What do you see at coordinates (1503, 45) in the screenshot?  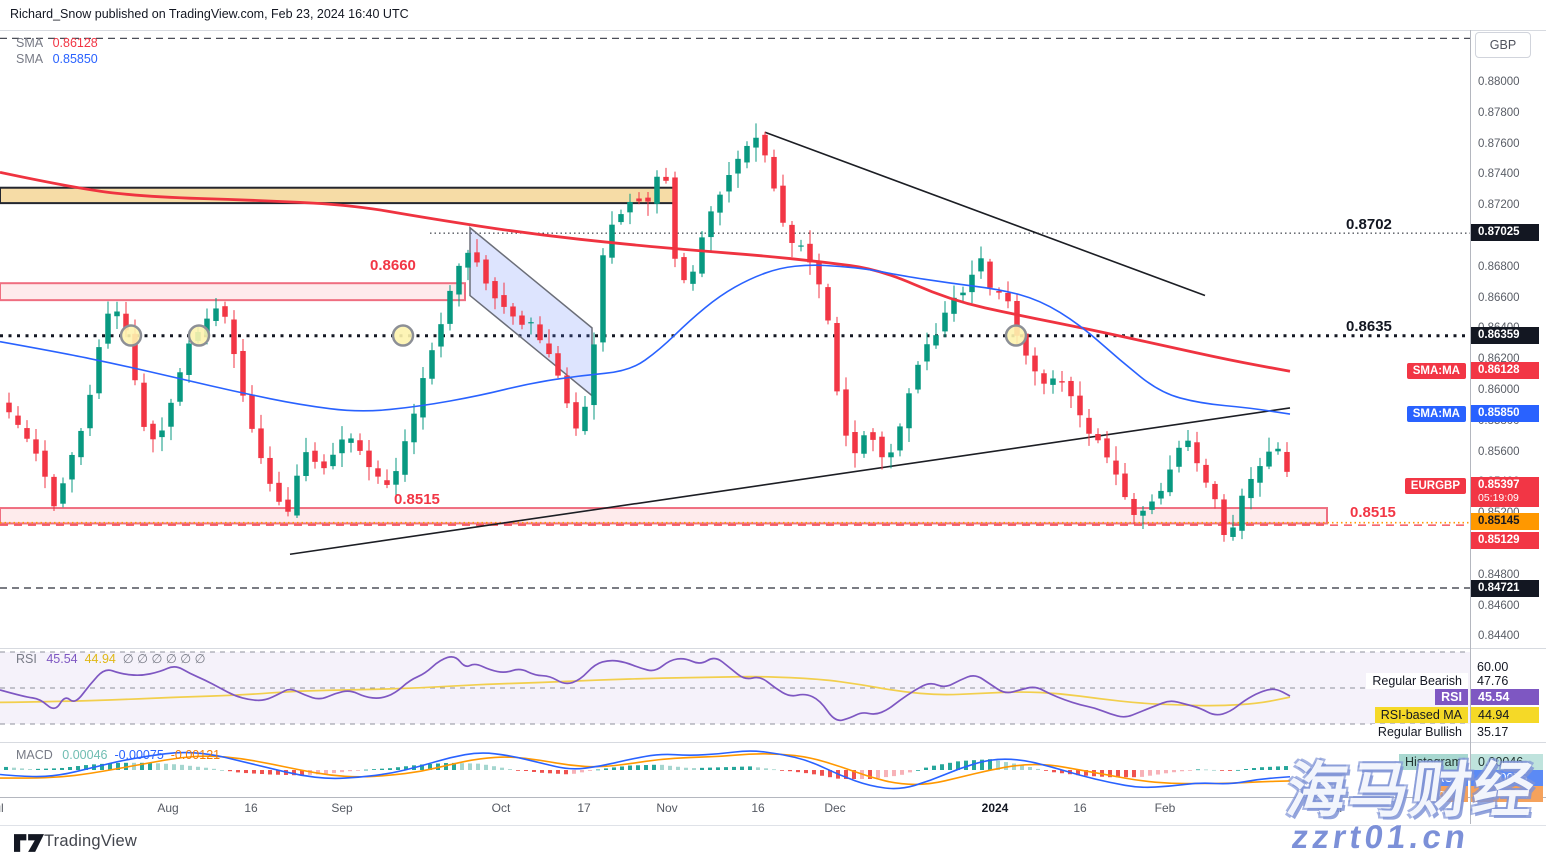 I see `currency-button: GBP` at bounding box center [1503, 45].